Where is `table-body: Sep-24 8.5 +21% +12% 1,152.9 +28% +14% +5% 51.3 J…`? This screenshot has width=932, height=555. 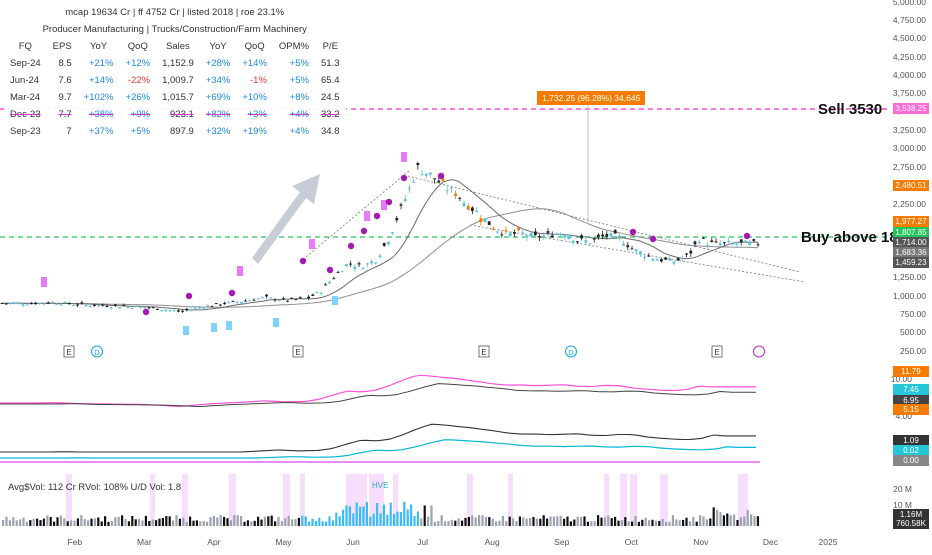
table-body: Sep-24 8.5 +21% +12% 1,152.9 +28% +14% +5% 51.3 J… is located at coordinates (175, 97).